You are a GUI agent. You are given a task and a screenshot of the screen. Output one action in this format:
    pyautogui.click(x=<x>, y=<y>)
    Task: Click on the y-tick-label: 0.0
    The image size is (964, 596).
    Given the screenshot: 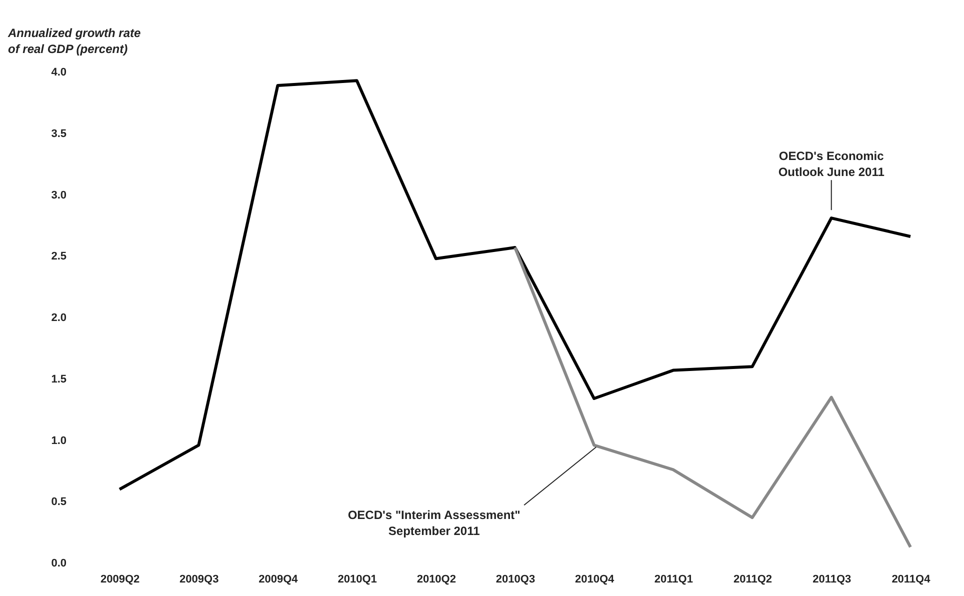 What is the action you would take?
    pyautogui.click(x=58, y=564)
    